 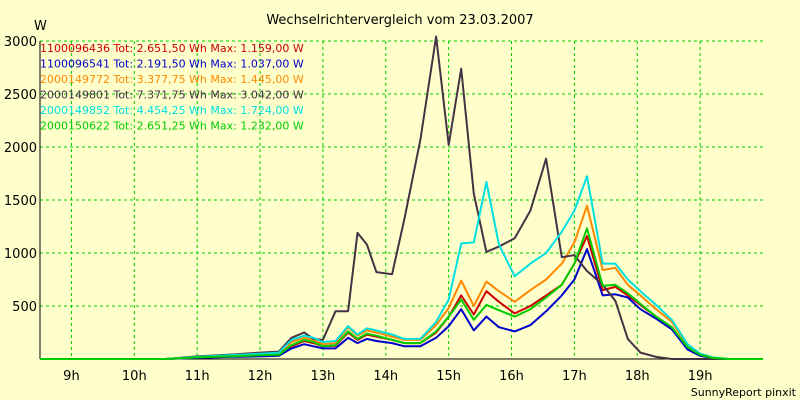 I want to click on x-ticks: 9h 10h 11h 12h 13h 14h 15h 16h 17h 18h 19h, so click(x=387, y=376).